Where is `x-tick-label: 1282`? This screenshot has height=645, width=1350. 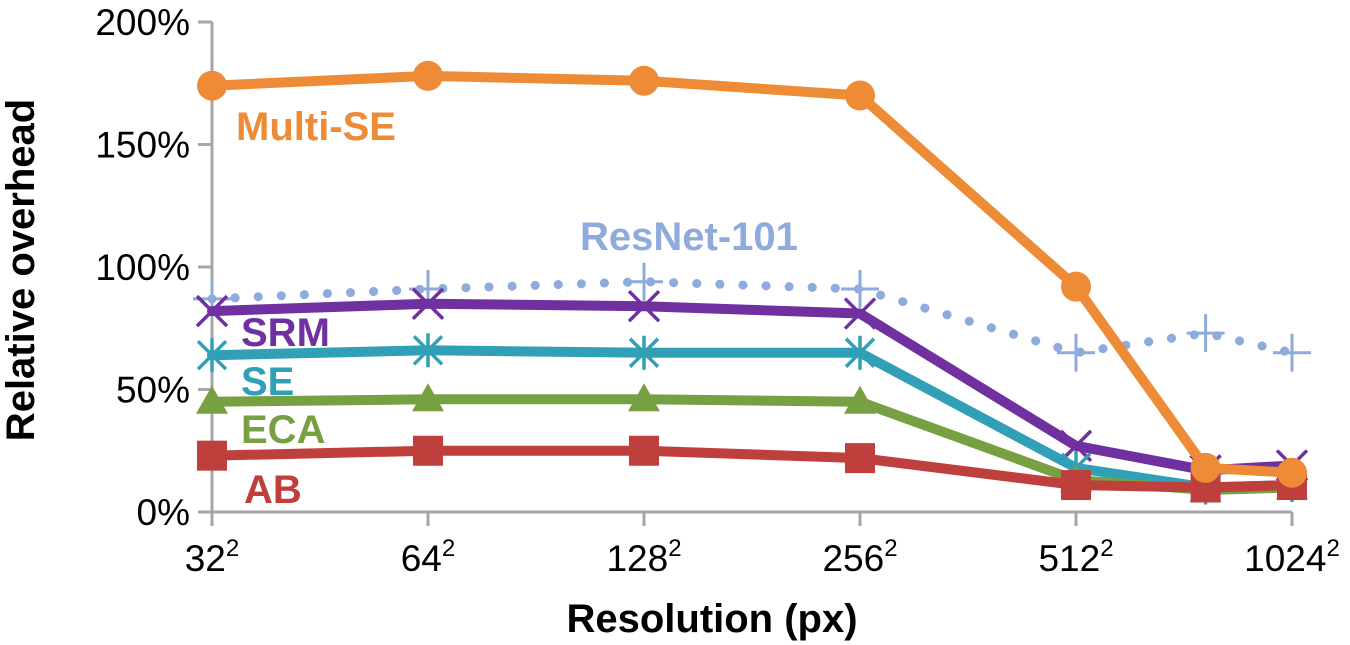 x-tick-label: 1282 is located at coordinates (643, 557).